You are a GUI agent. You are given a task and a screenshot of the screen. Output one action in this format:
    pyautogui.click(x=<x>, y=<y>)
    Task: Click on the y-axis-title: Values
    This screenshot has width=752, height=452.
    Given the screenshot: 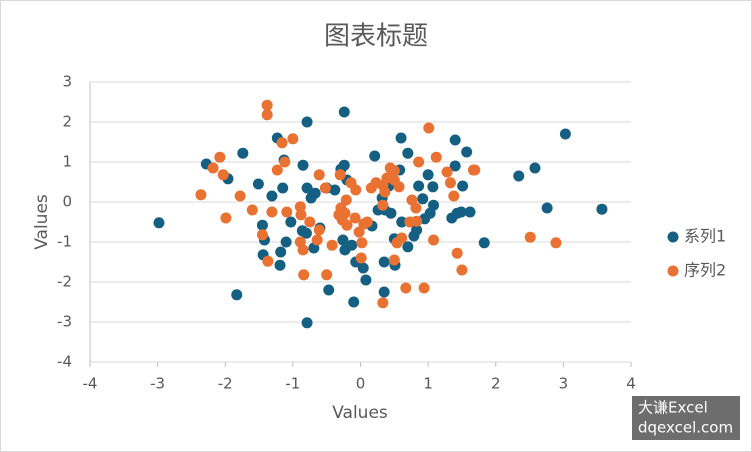 What is the action you would take?
    pyautogui.click(x=42, y=222)
    